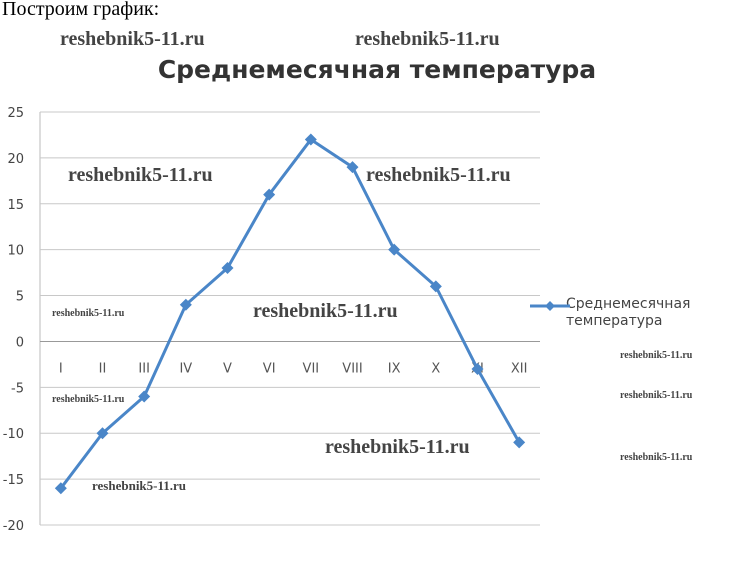 The image size is (744, 567). I want to click on legend: Среднемесячная температура, so click(633, 313).